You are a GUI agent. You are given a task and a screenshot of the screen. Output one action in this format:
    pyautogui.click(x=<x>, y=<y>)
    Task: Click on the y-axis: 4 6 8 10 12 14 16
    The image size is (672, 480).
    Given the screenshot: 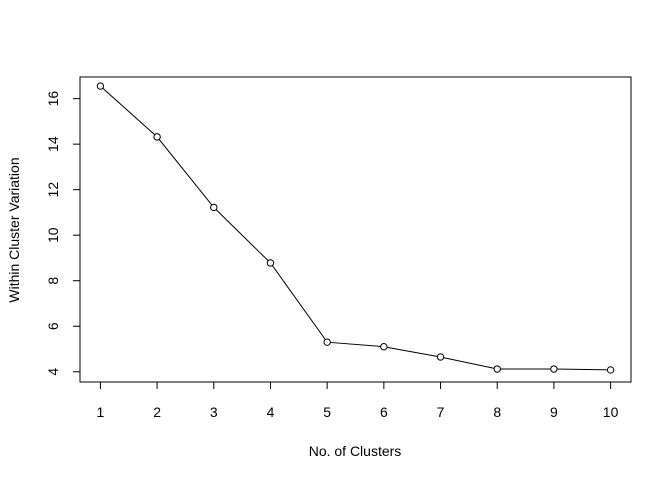 What is the action you would take?
    pyautogui.click(x=63, y=233)
    